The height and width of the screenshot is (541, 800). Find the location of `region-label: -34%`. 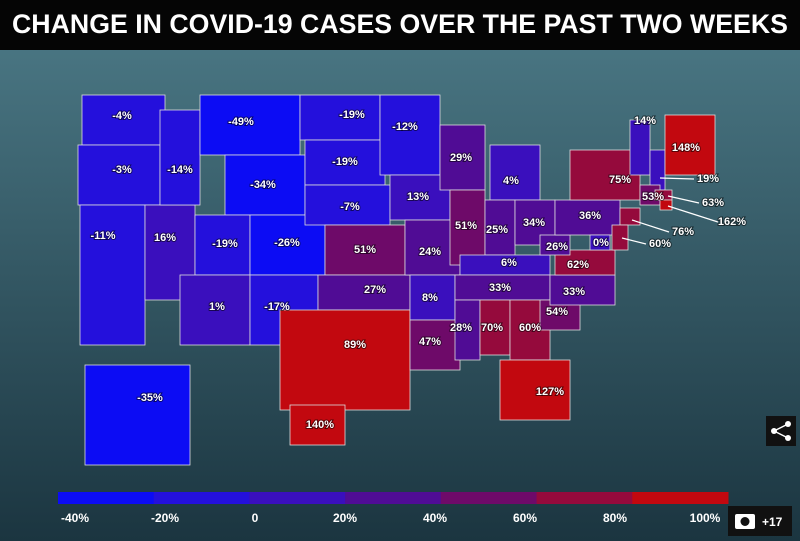

region-label: -34% is located at coordinates (263, 185).